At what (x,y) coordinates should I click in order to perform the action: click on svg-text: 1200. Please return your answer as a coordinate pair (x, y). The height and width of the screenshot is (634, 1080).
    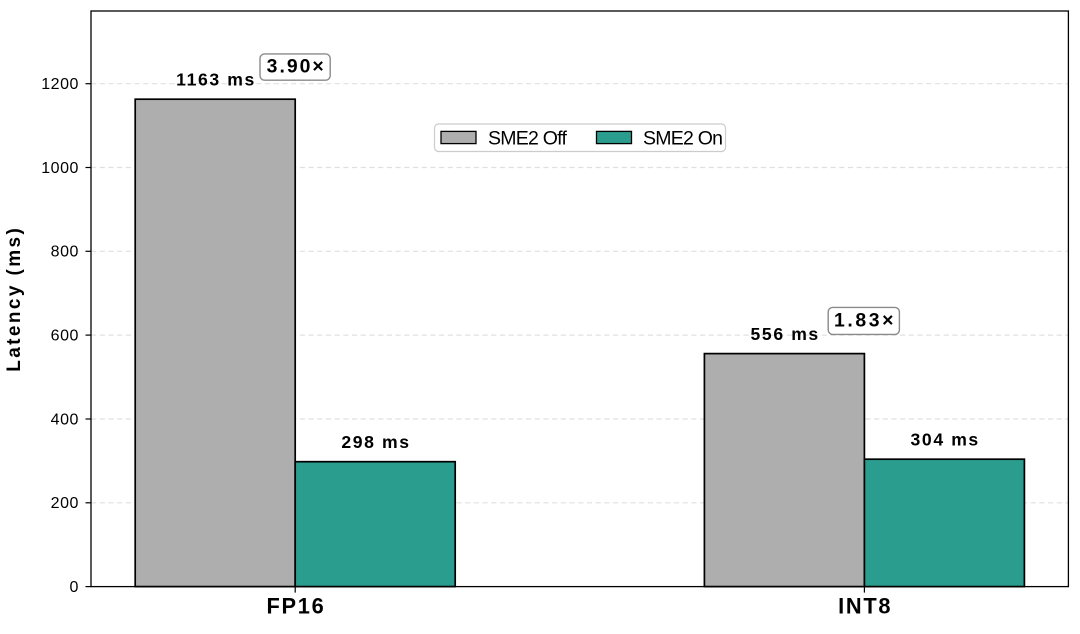
    Looking at the image, I should click on (60, 84).